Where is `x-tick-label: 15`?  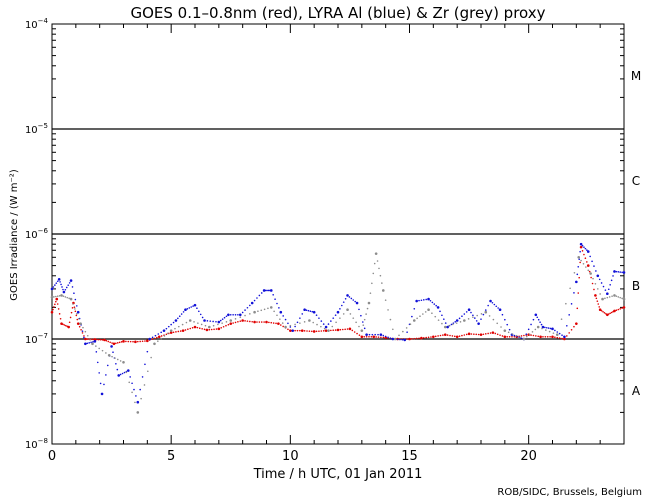 x-tick-label: 15 is located at coordinates (409, 456).